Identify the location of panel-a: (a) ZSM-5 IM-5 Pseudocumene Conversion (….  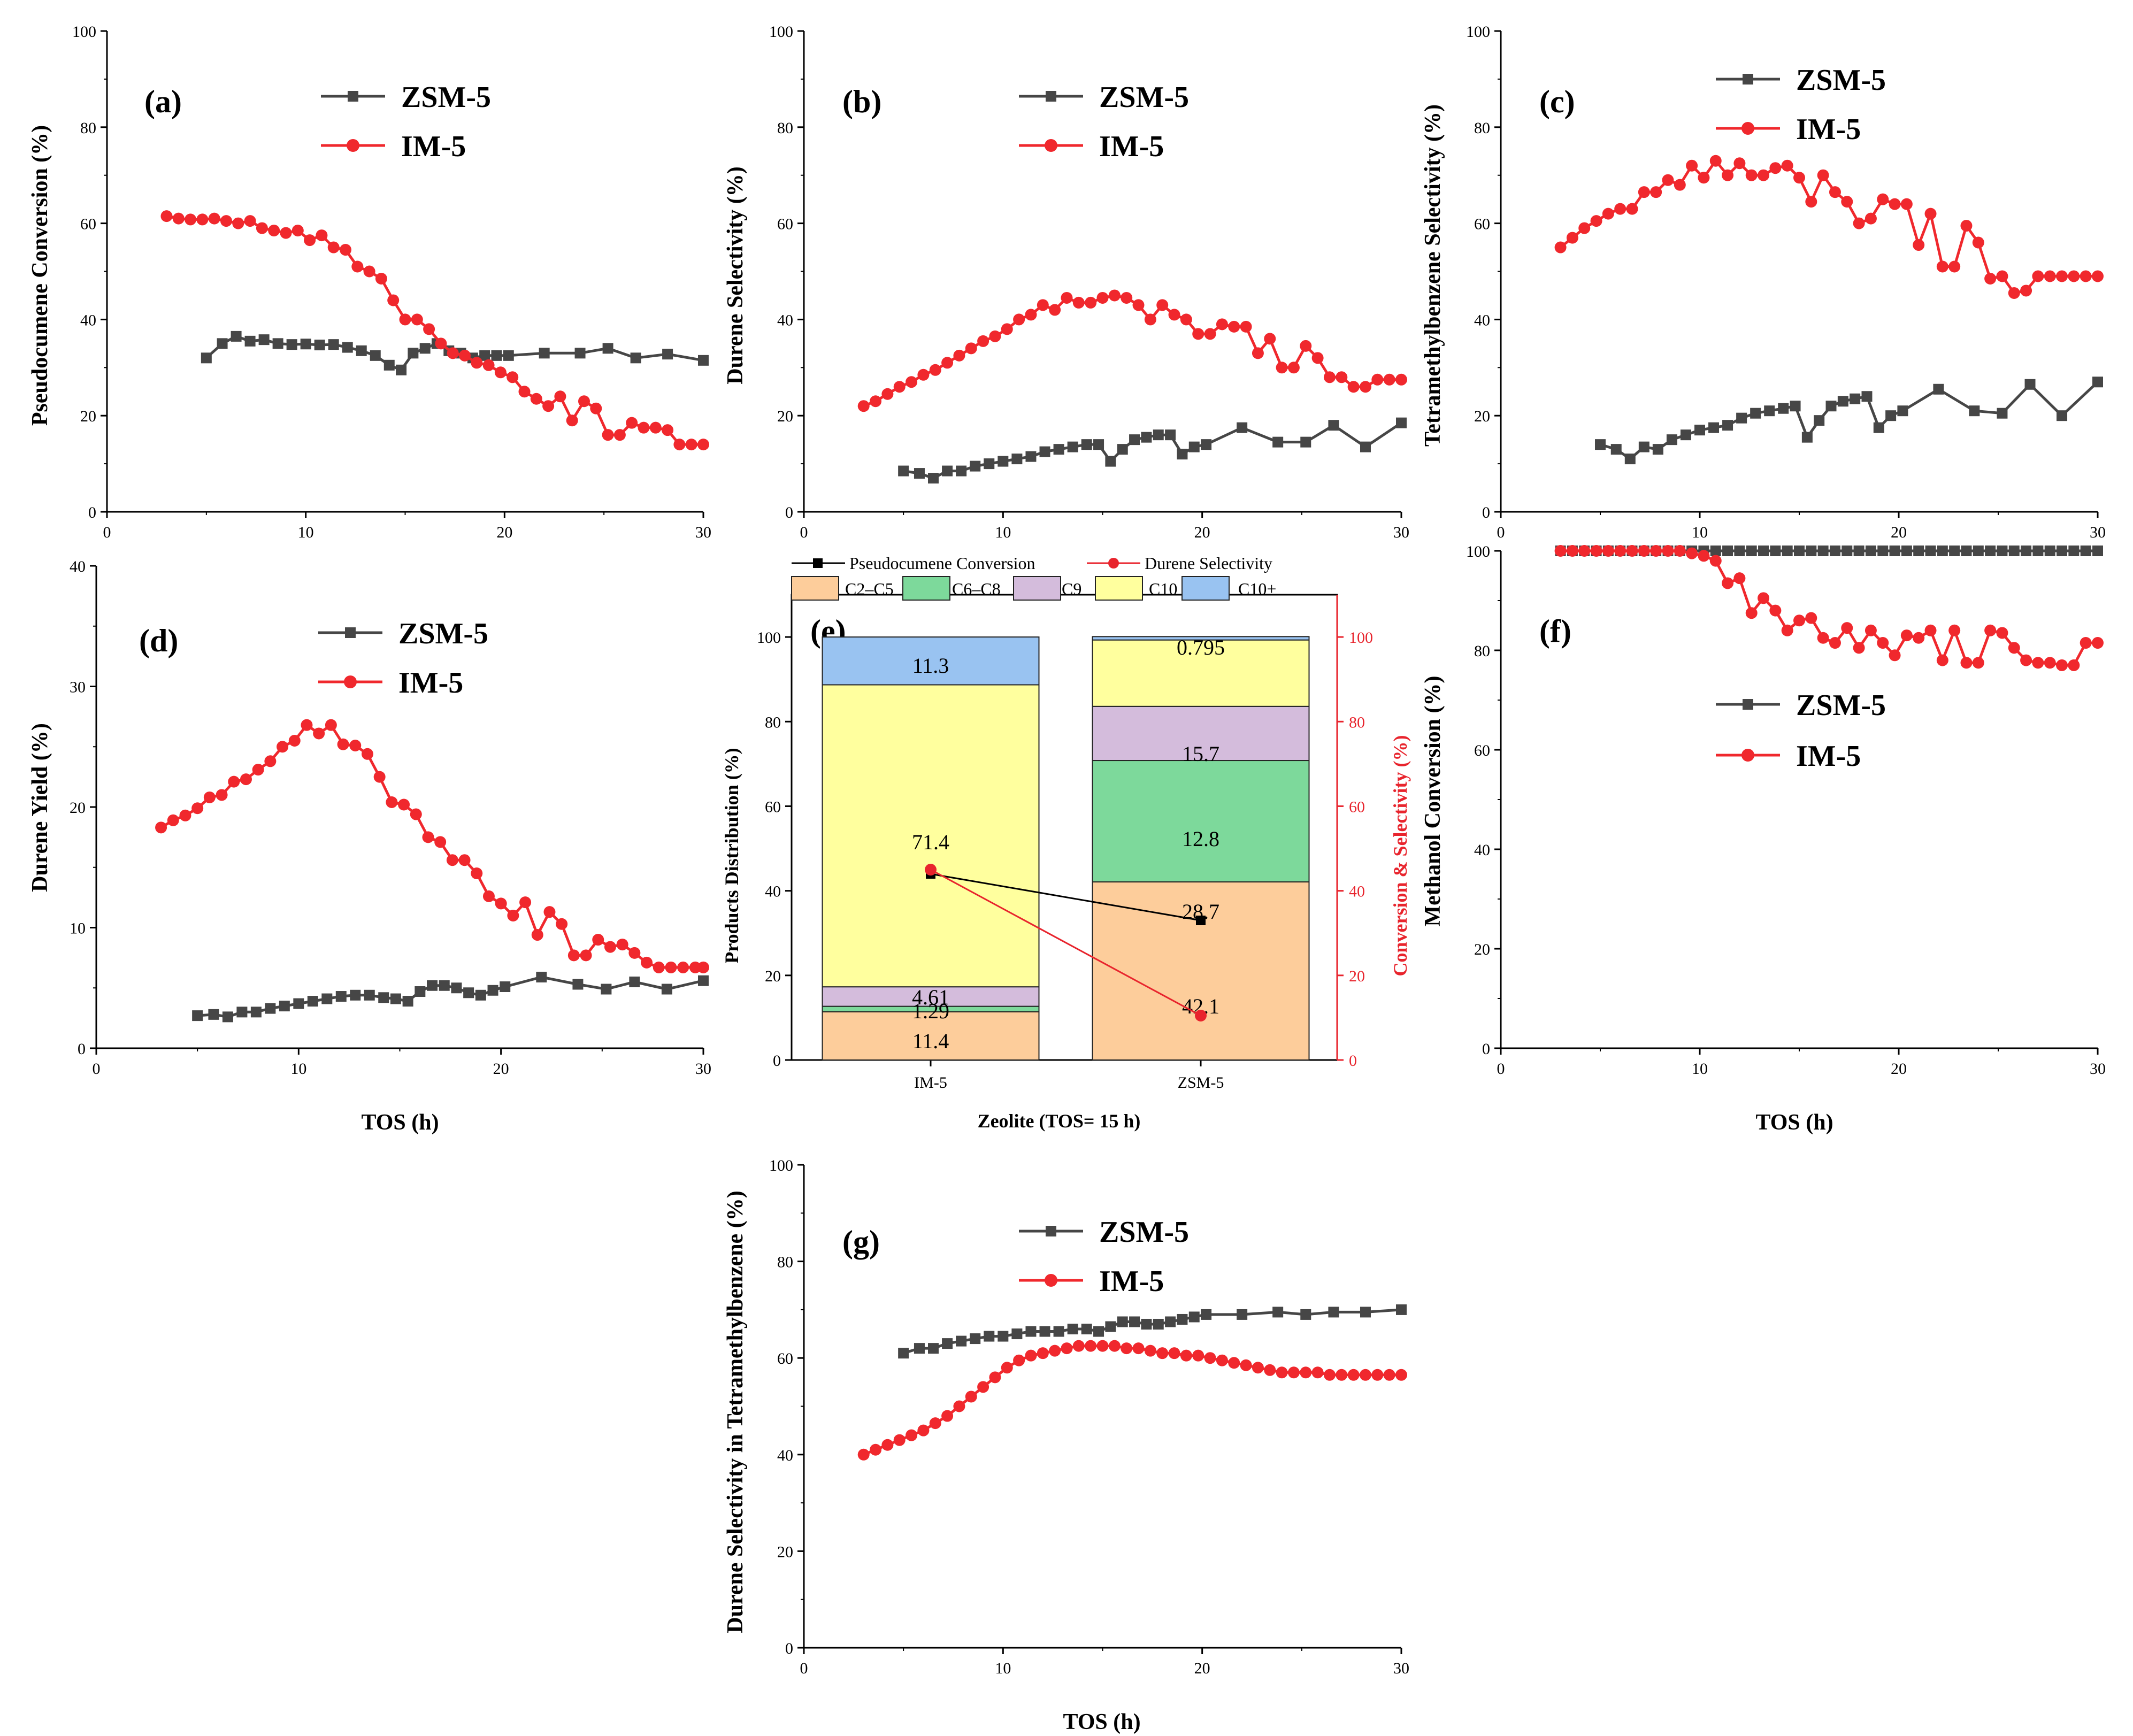
(369, 282).